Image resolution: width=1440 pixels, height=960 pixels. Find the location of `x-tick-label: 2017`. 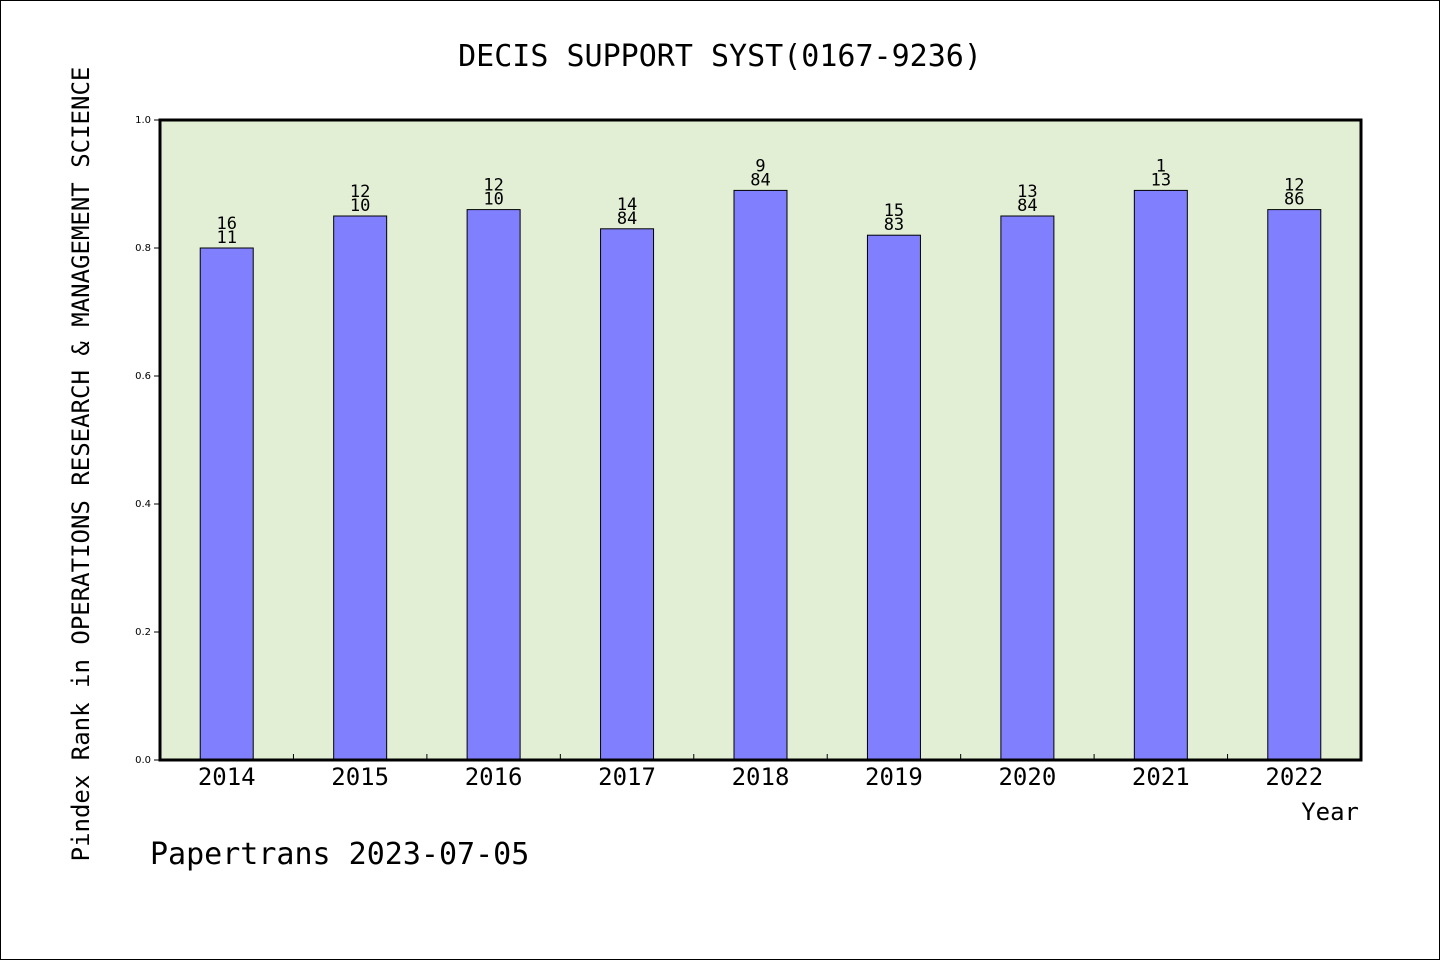

x-tick-label: 2017 is located at coordinates (627, 777).